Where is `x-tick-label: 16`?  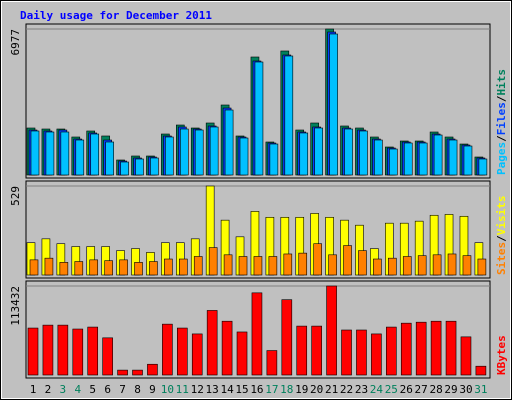 x-tick-label: 16 is located at coordinates (256, 389).